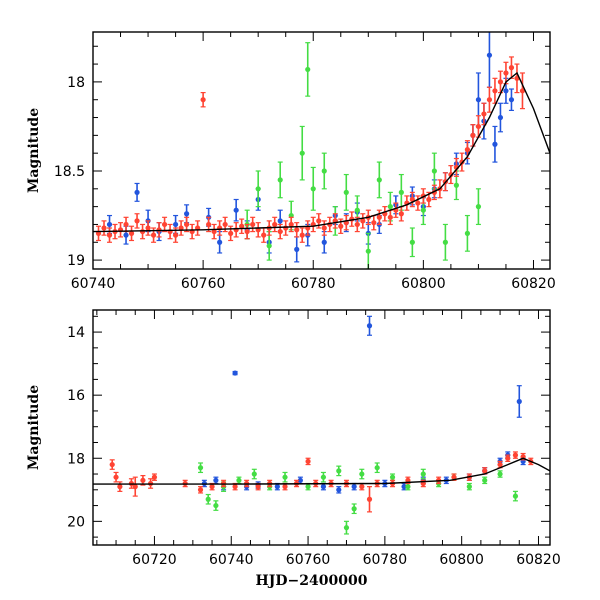 The image size is (600, 600). Describe the element at coordinates (312, 581) in the screenshot. I see `x-axis-title: HJD−2400000` at that location.